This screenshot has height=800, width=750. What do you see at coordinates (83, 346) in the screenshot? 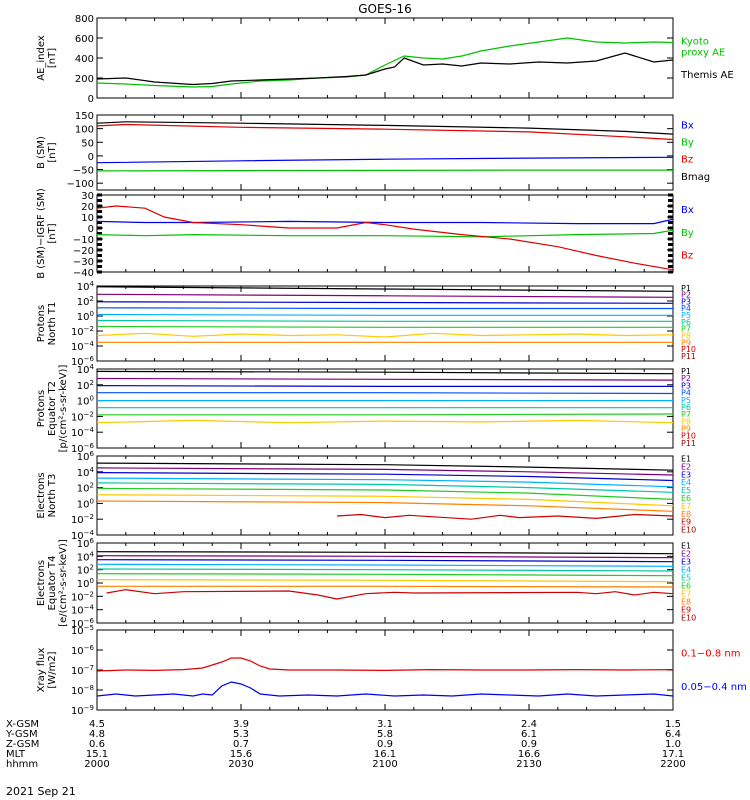
I see `y-tick-label: 10⁻⁴` at bounding box center [83, 346].